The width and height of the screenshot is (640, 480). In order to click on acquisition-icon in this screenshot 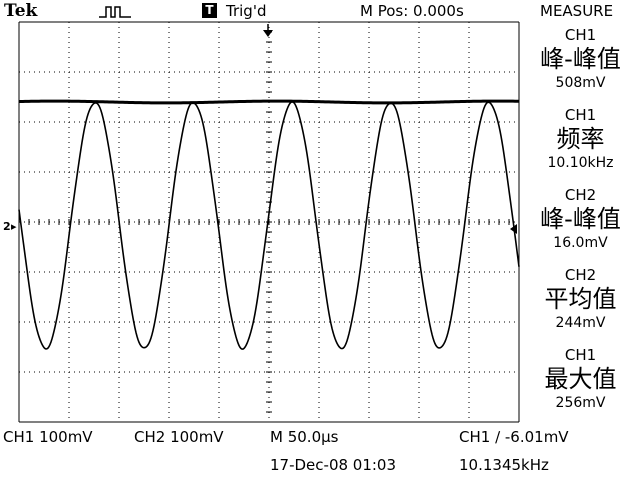, I will do `click(115, 12)`.